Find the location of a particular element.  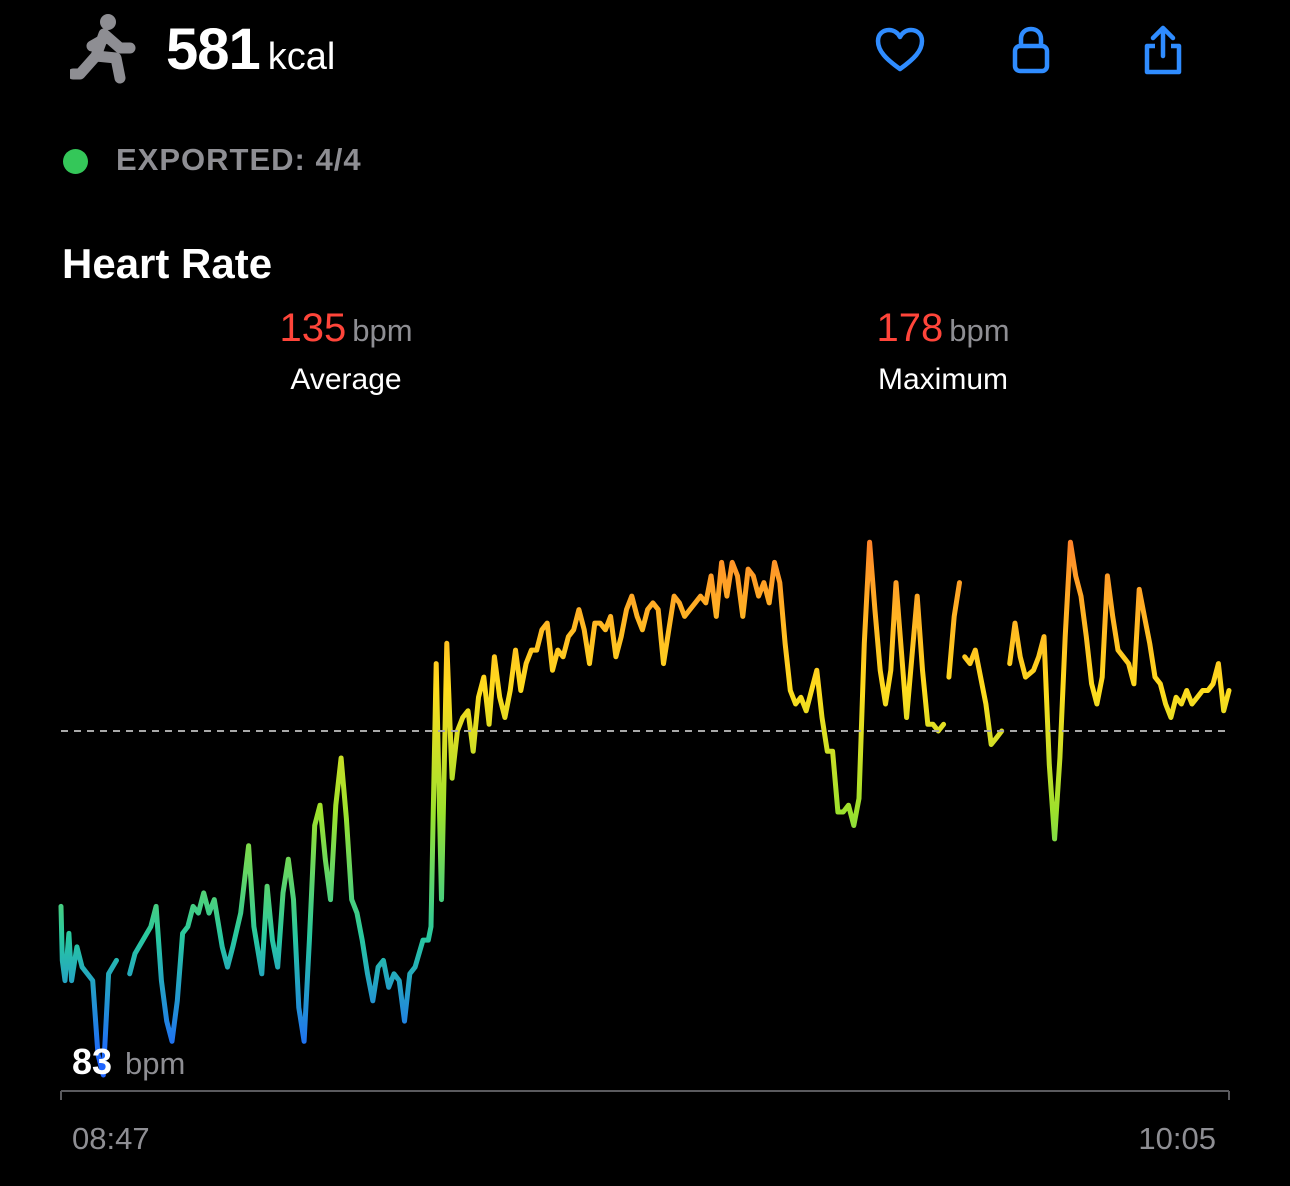

x-tick-label-start: 08:47 is located at coordinates (111, 1138).